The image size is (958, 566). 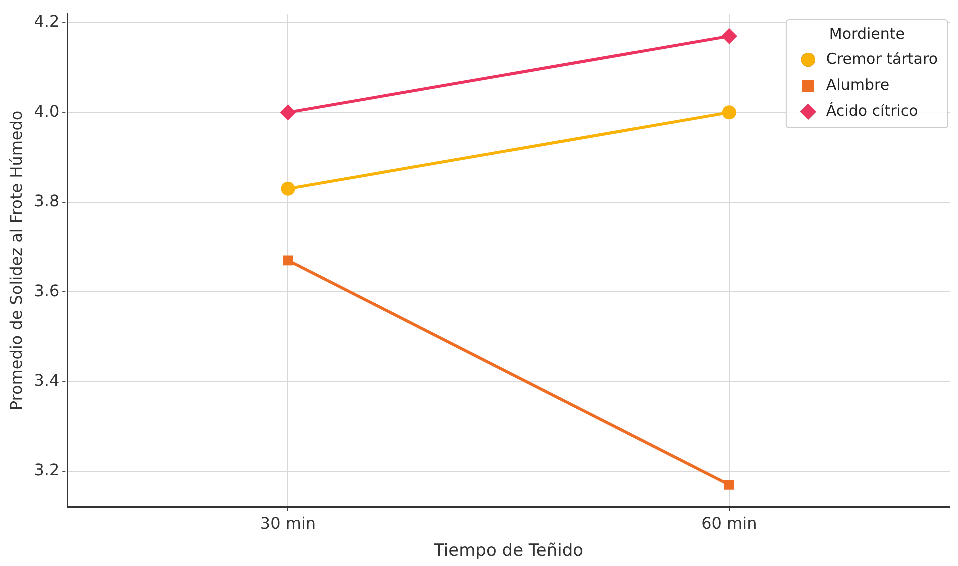 What do you see at coordinates (730, 524) in the screenshot?
I see `x-tick-label: 60 min` at bounding box center [730, 524].